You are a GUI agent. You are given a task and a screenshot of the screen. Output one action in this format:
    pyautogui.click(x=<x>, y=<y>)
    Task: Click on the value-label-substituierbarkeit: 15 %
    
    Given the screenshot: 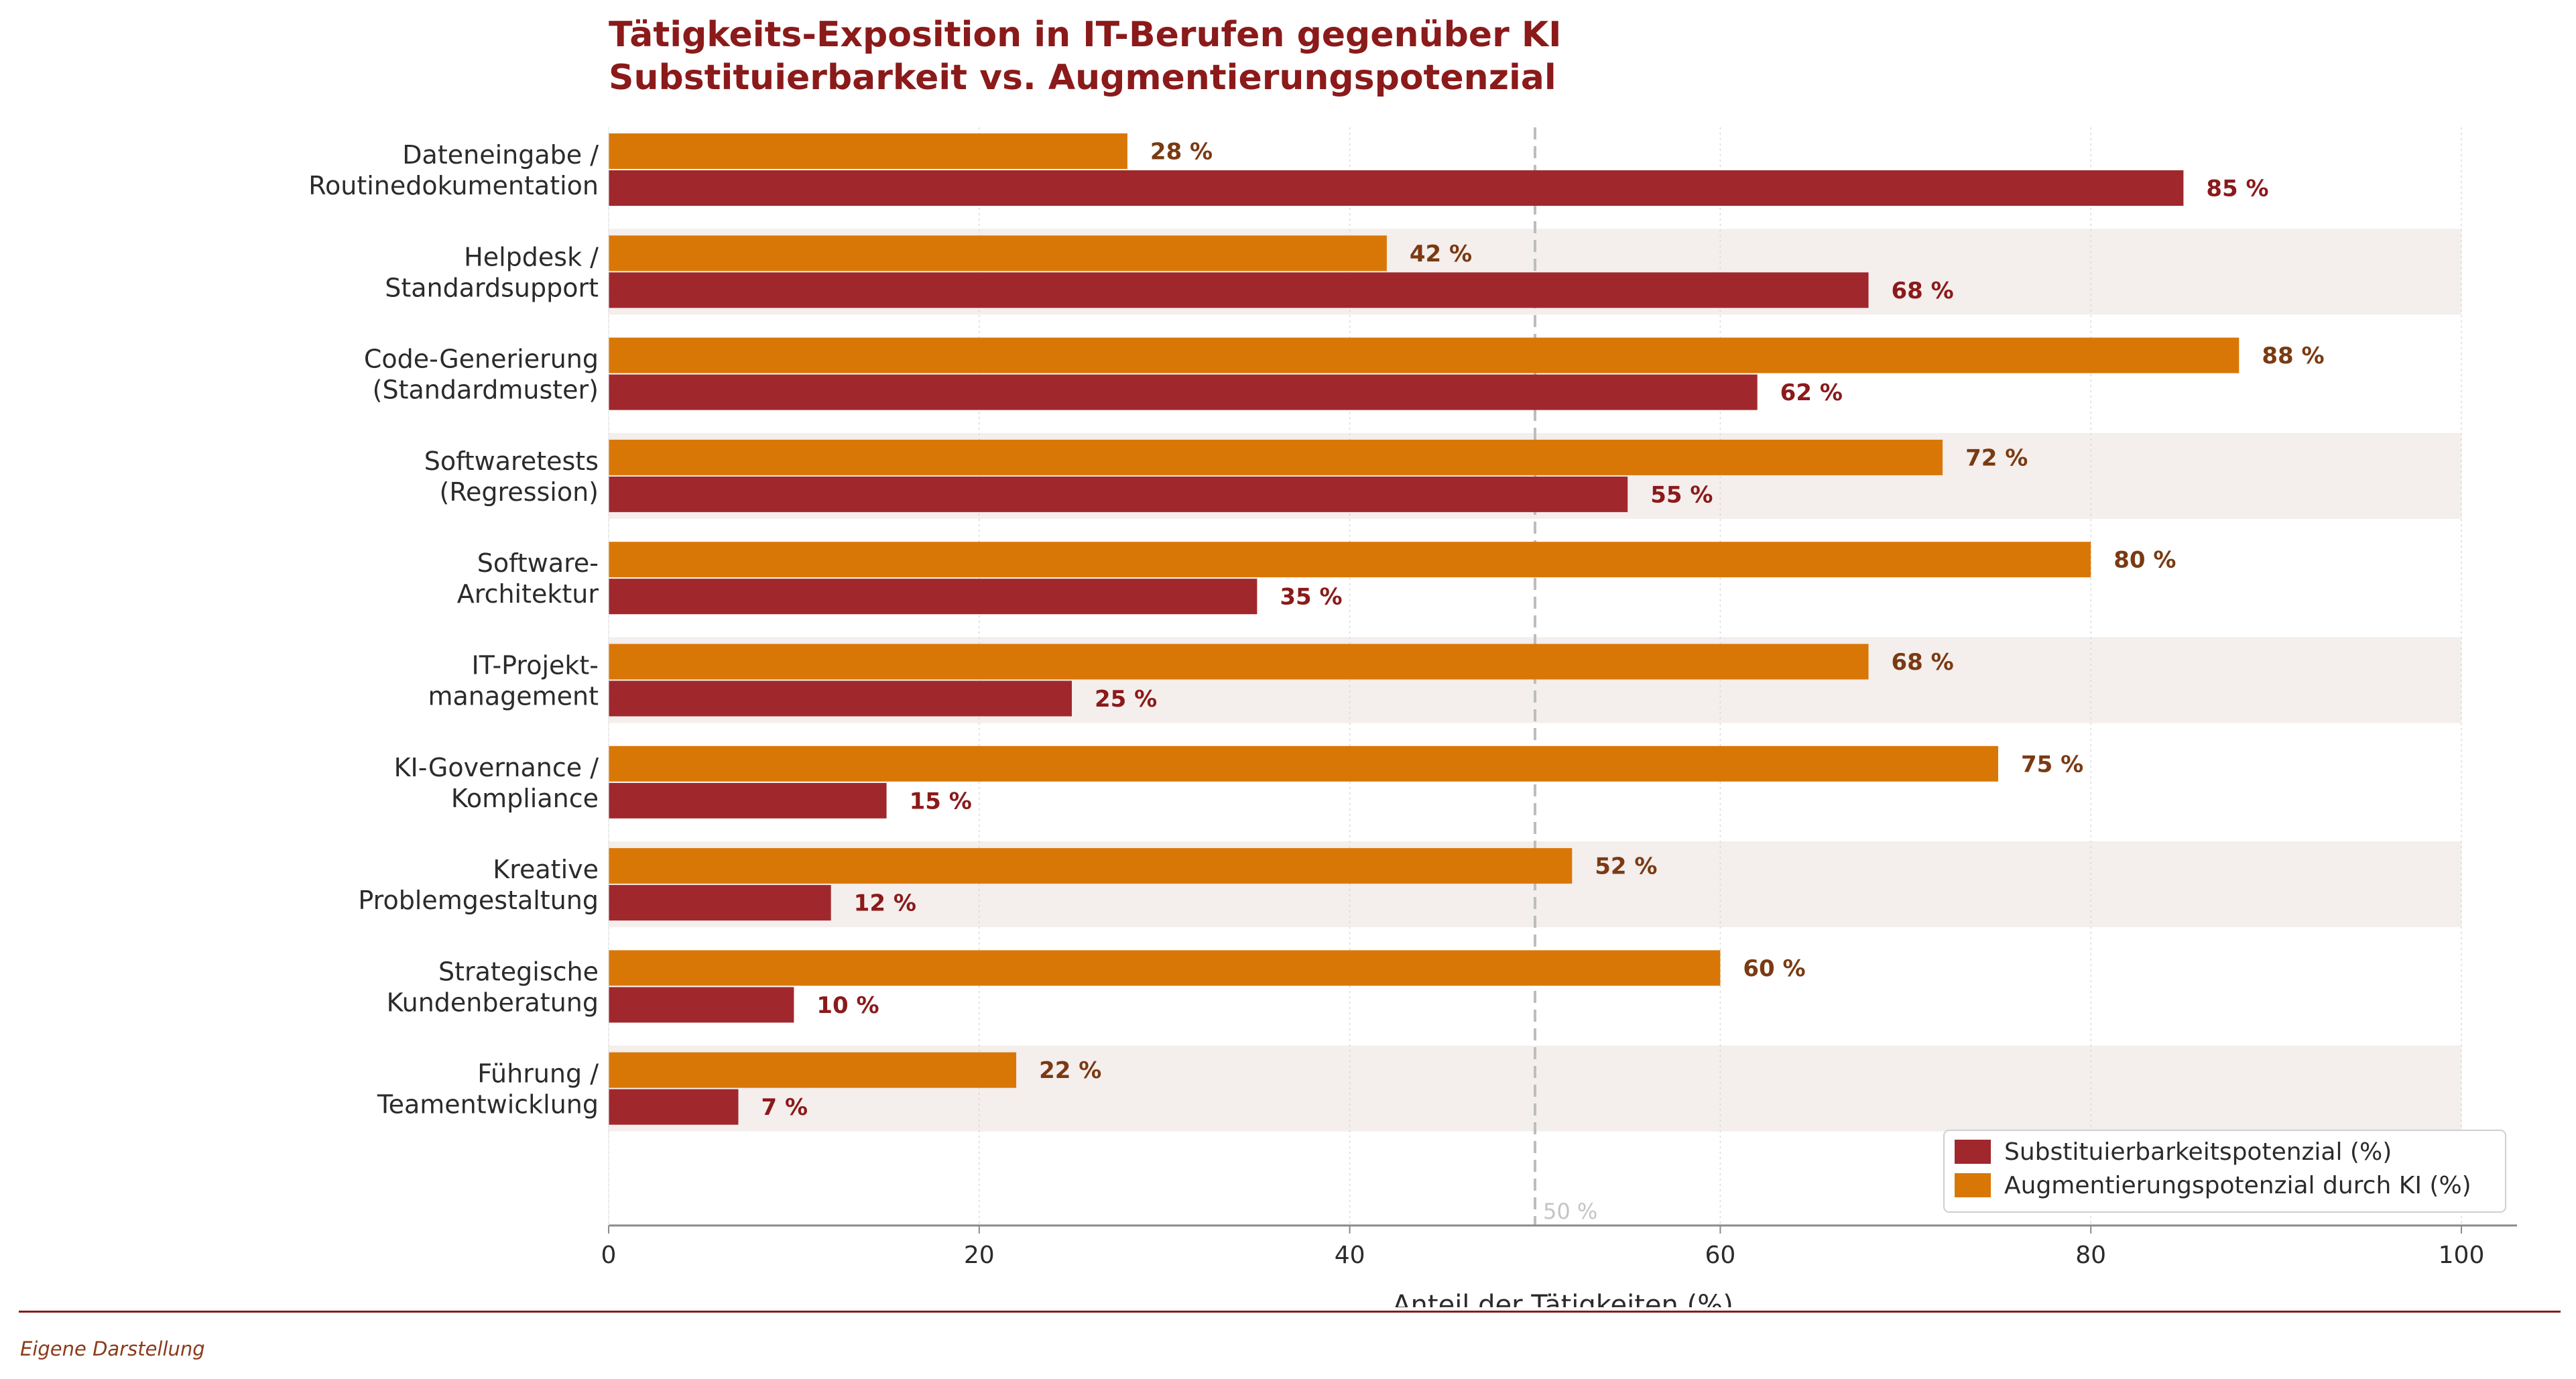 What is the action you would take?
    pyautogui.click(x=941, y=801)
    